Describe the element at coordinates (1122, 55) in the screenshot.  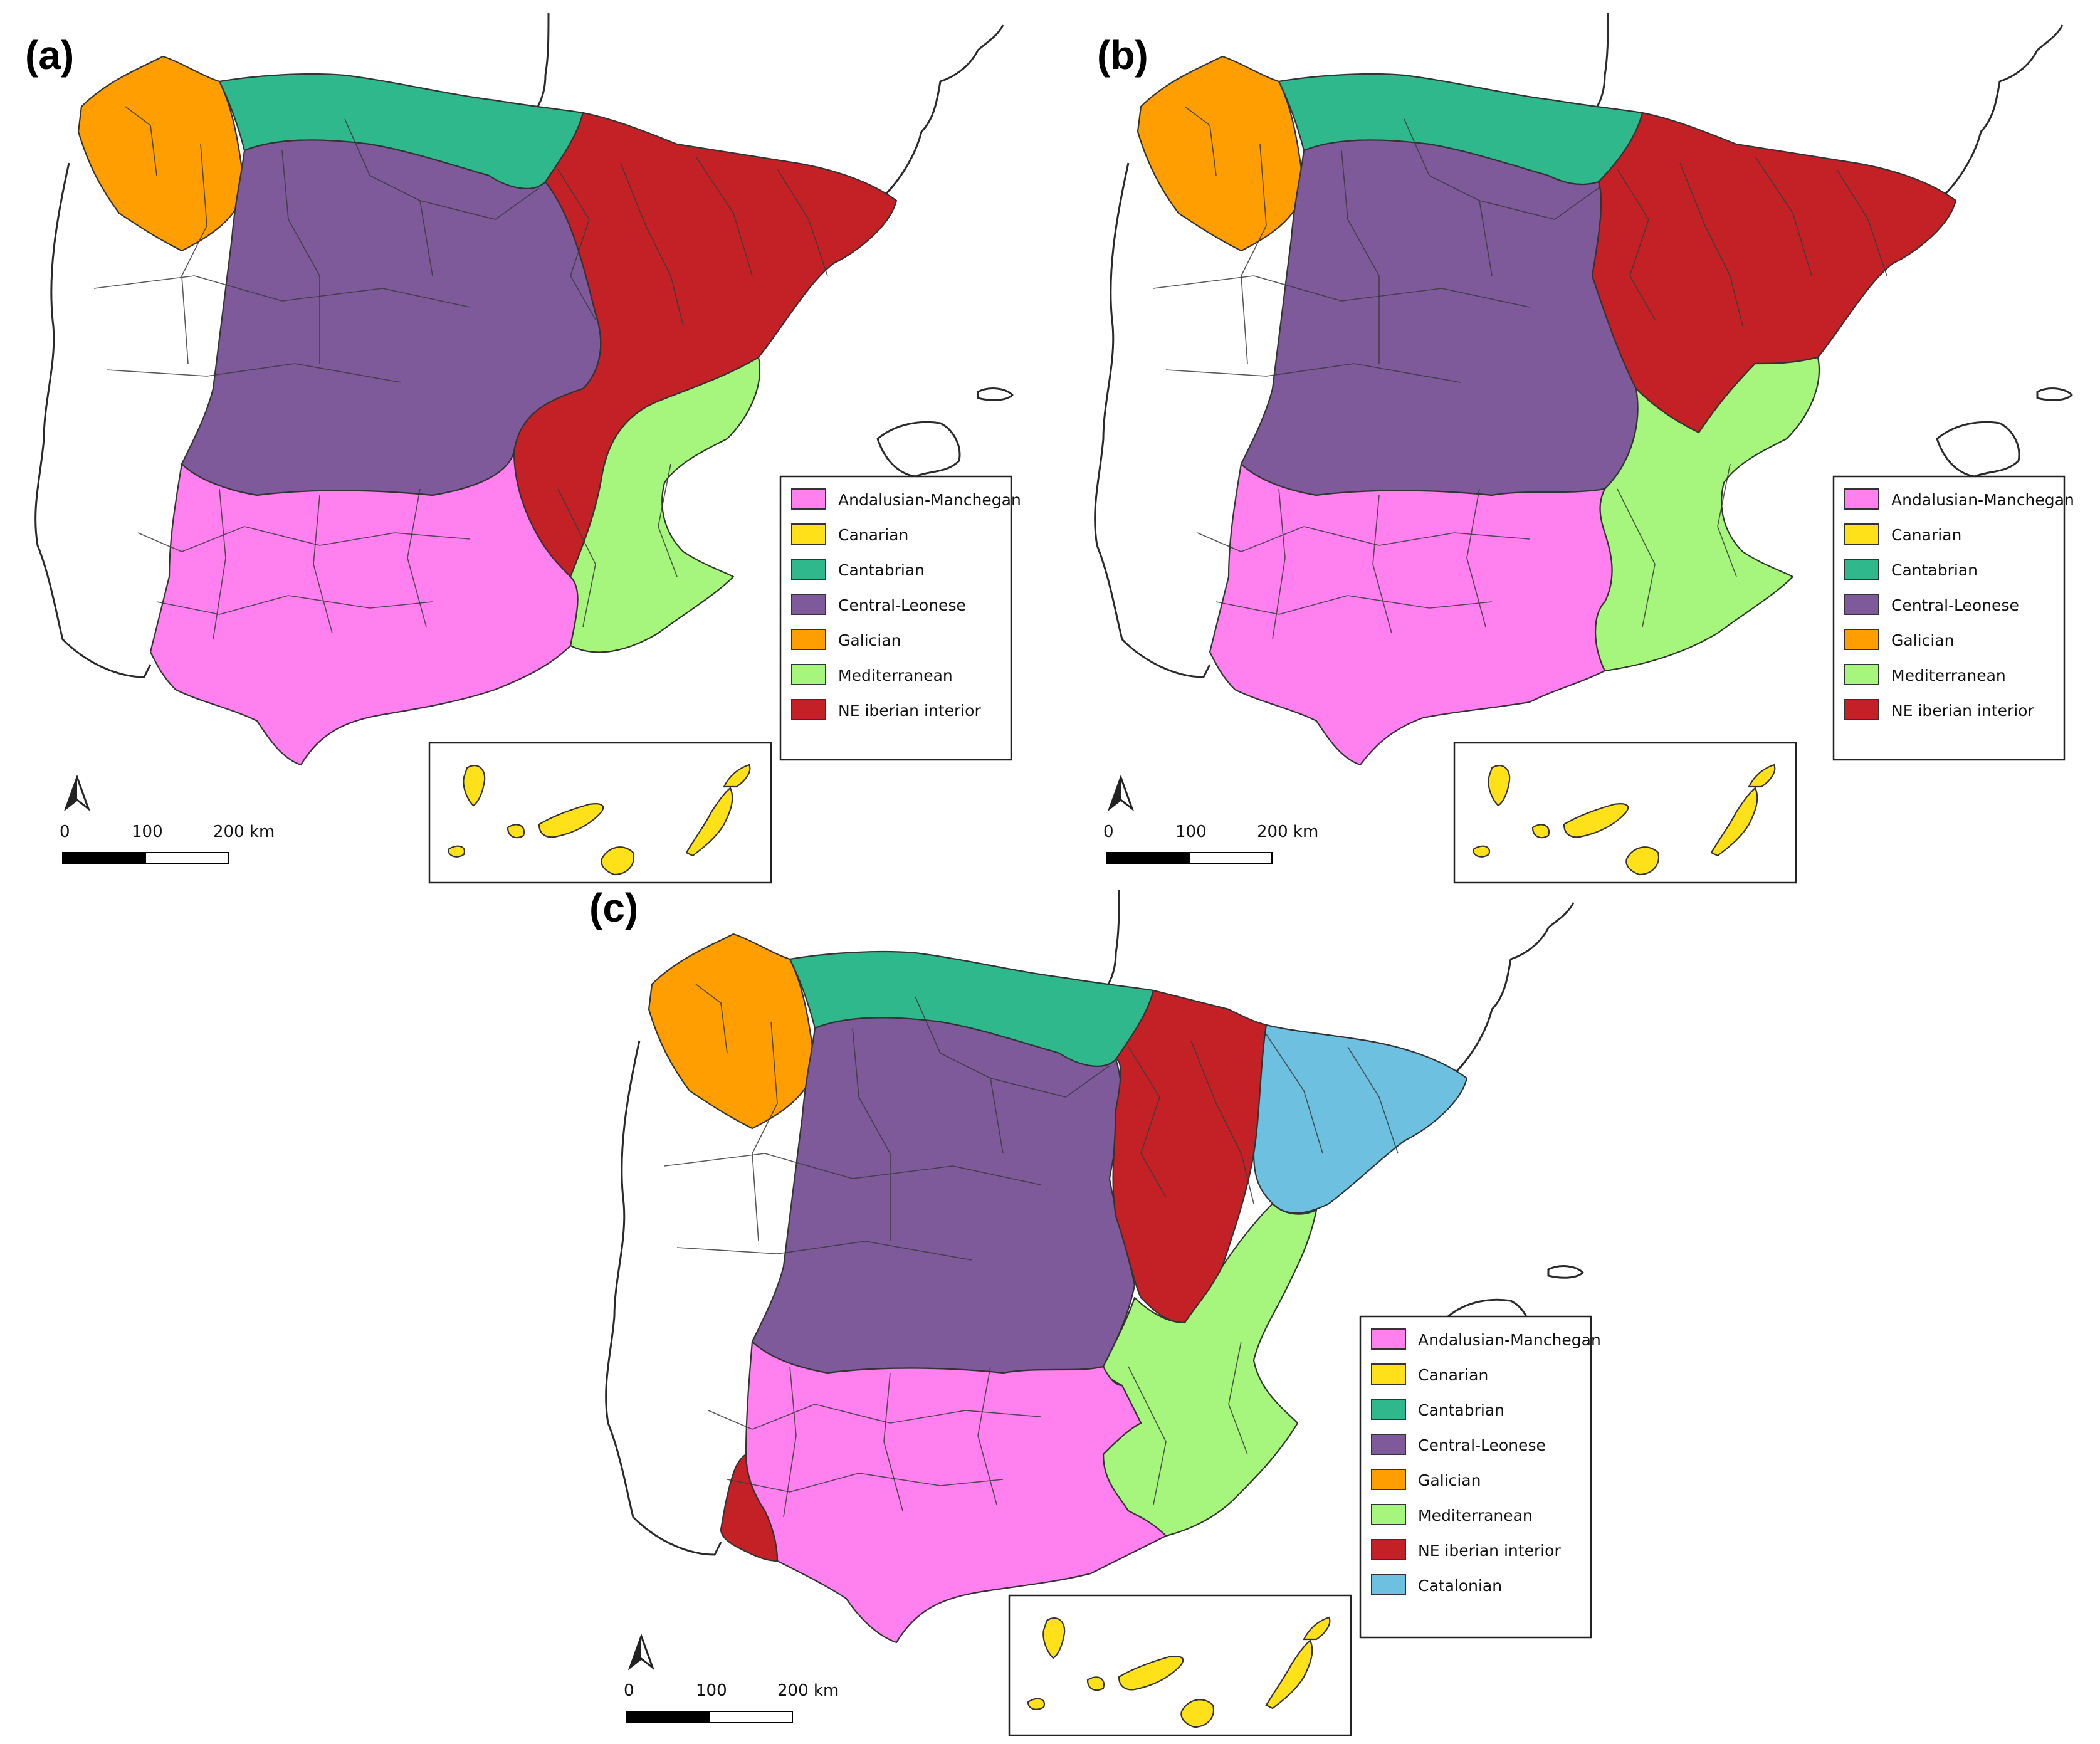
I see `panel-label-b: (b)` at that location.